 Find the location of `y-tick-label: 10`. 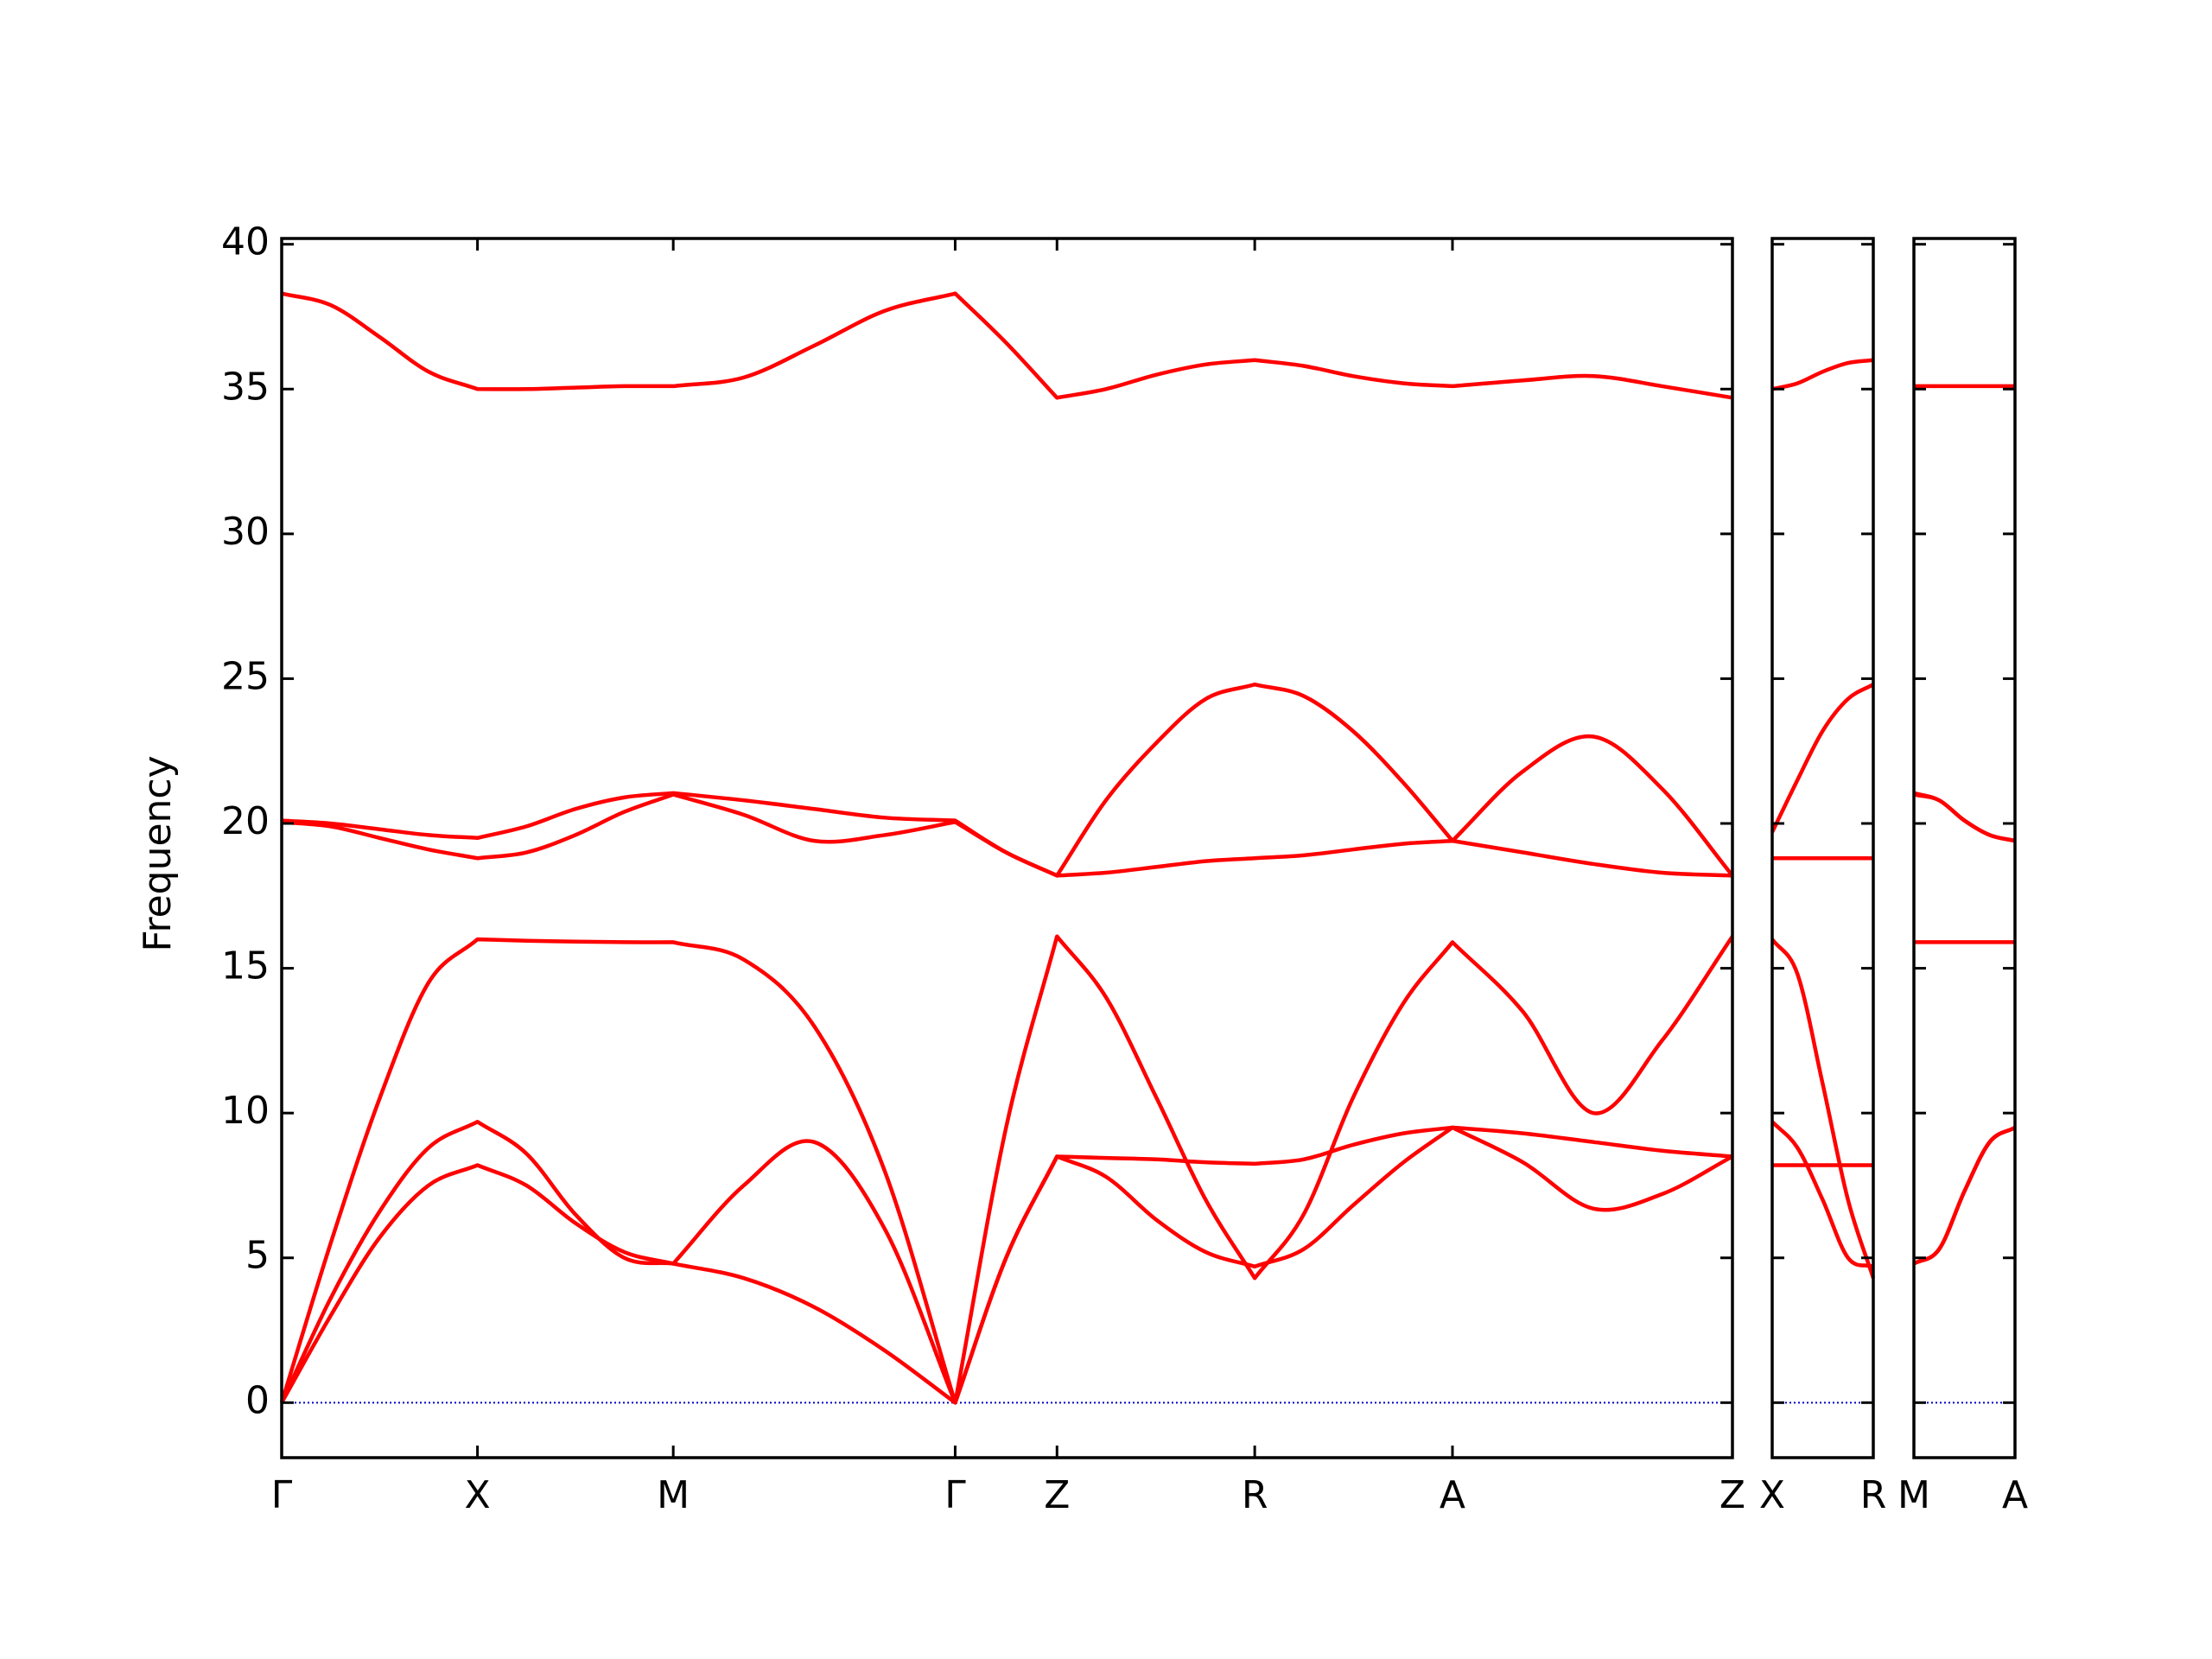

y-tick-label: 10 is located at coordinates (245, 1111).